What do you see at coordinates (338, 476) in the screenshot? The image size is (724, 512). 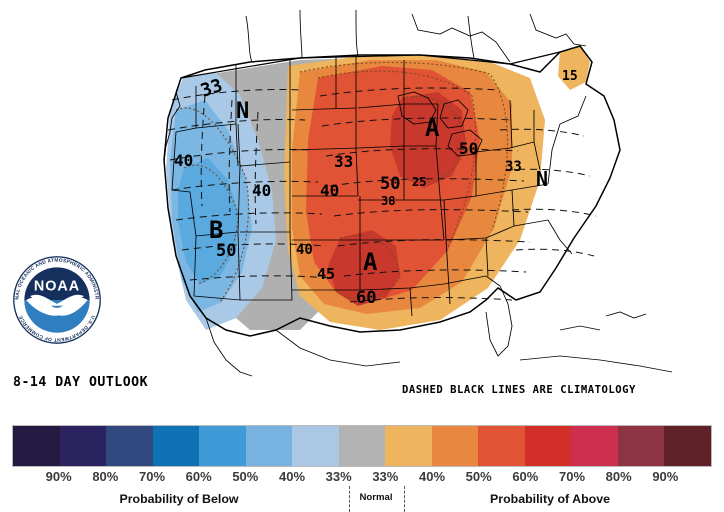 I see `tick-label-6: 33%` at bounding box center [338, 476].